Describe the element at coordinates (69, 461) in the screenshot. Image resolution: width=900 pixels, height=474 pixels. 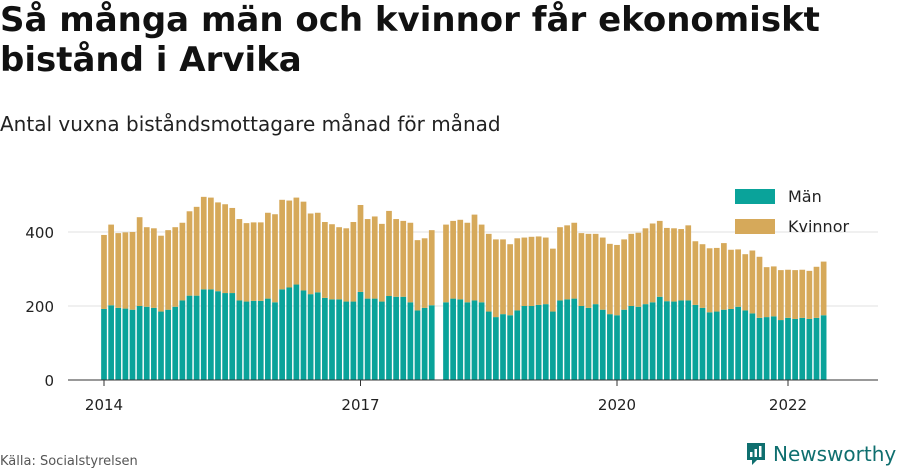
I see `source-note: Källa: Socialstyrelsen` at that location.